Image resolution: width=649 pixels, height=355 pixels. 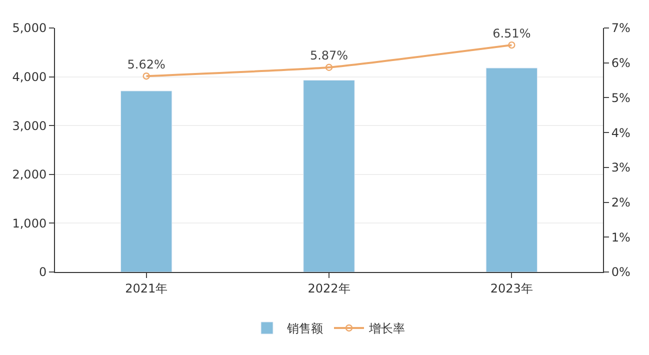 What do you see at coordinates (620, 63) in the screenshot?
I see `y2-tick-label: 6%` at bounding box center [620, 63].